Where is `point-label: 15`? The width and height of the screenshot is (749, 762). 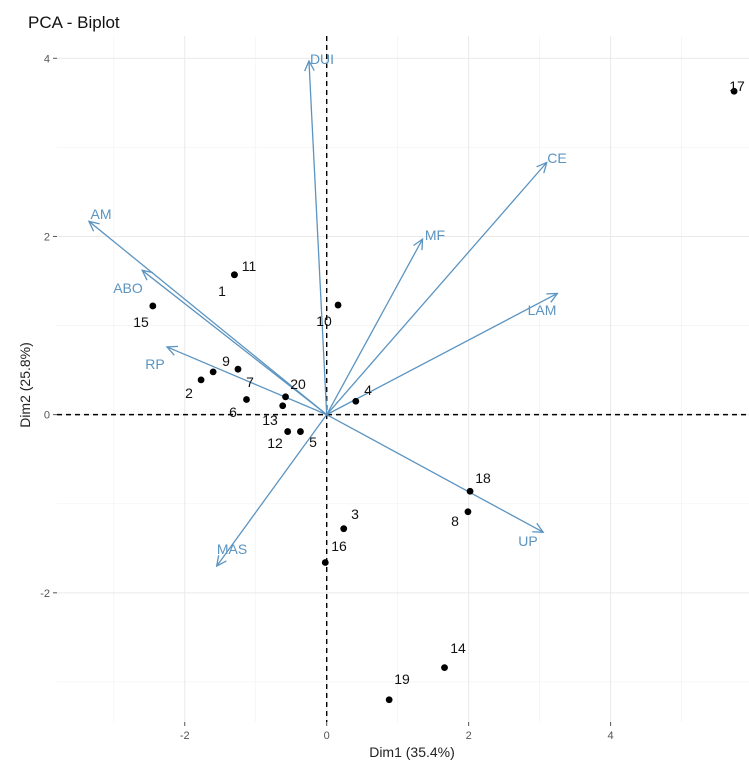
point-label: 15 is located at coordinates (141, 322).